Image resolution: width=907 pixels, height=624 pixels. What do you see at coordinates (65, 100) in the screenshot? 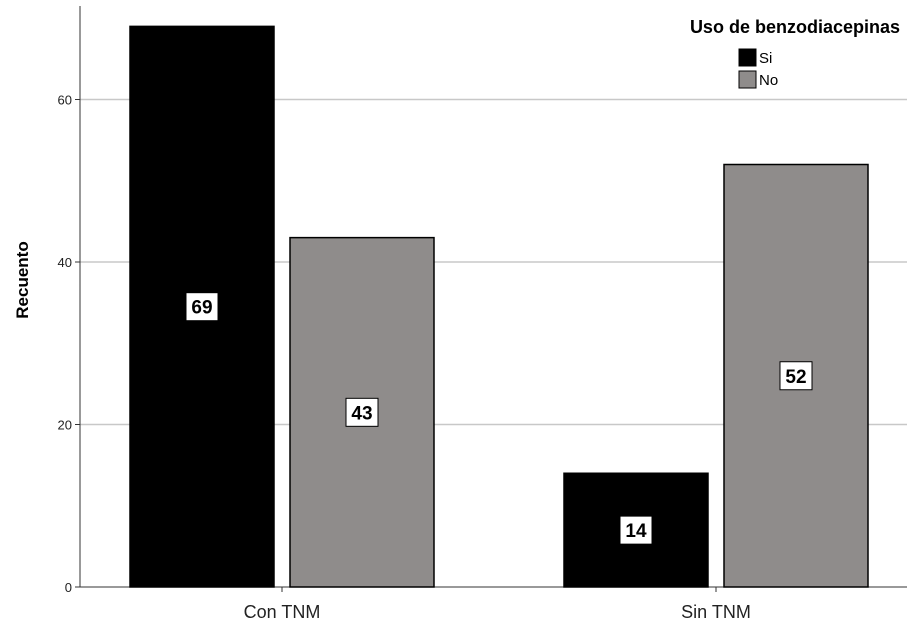
I see `y-tick-label: 60` at bounding box center [65, 100].